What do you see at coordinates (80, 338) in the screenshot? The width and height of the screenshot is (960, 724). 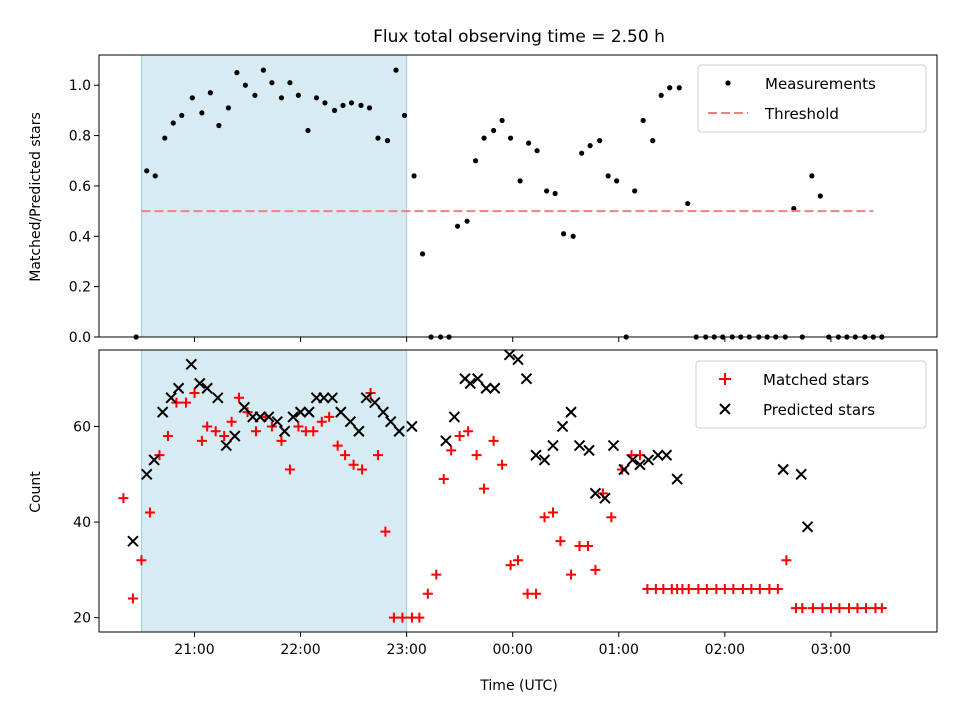 I see `y-tick-label: 0.0` at bounding box center [80, 338].